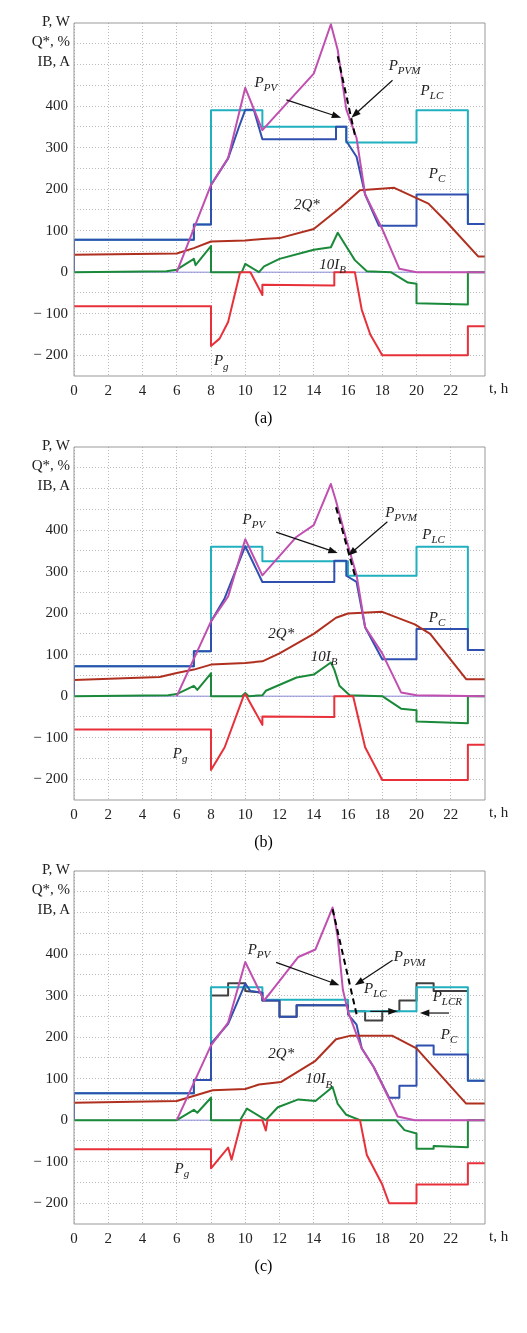 The image size is (527, 1333). Describe the element at coordinates (263, 1266) in the screenshot. I see `text: (c)` at that location.